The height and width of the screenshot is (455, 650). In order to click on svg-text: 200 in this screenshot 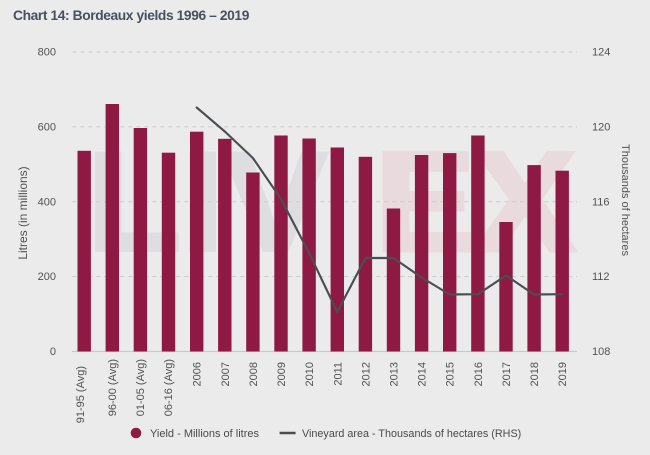, I will do `click(47, 277)`.